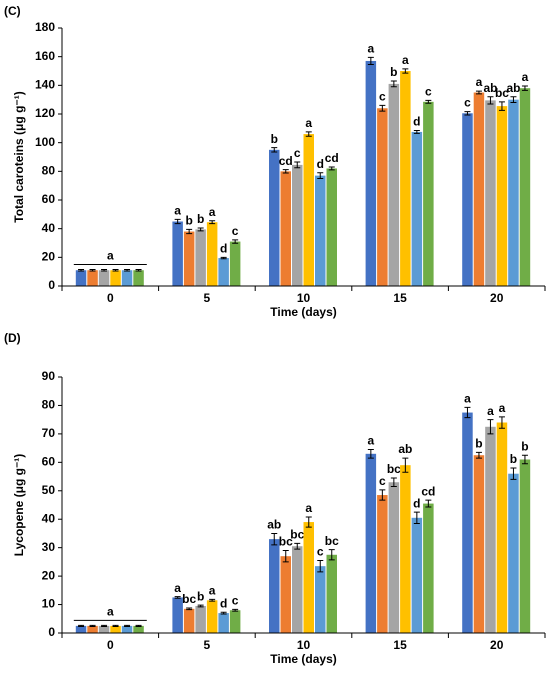  What do you see at coordinates (49, 199) in the screenshot?
I see `y-tick-label: 60` at bounding box center [49, 199].